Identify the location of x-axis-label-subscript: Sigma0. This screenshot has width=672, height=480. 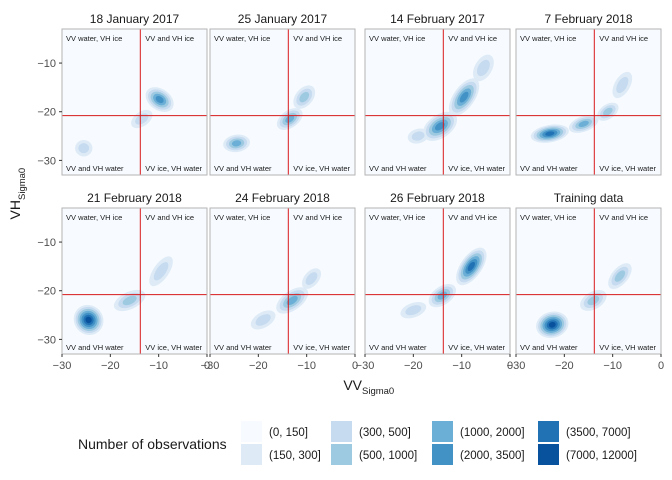
(378, 391).